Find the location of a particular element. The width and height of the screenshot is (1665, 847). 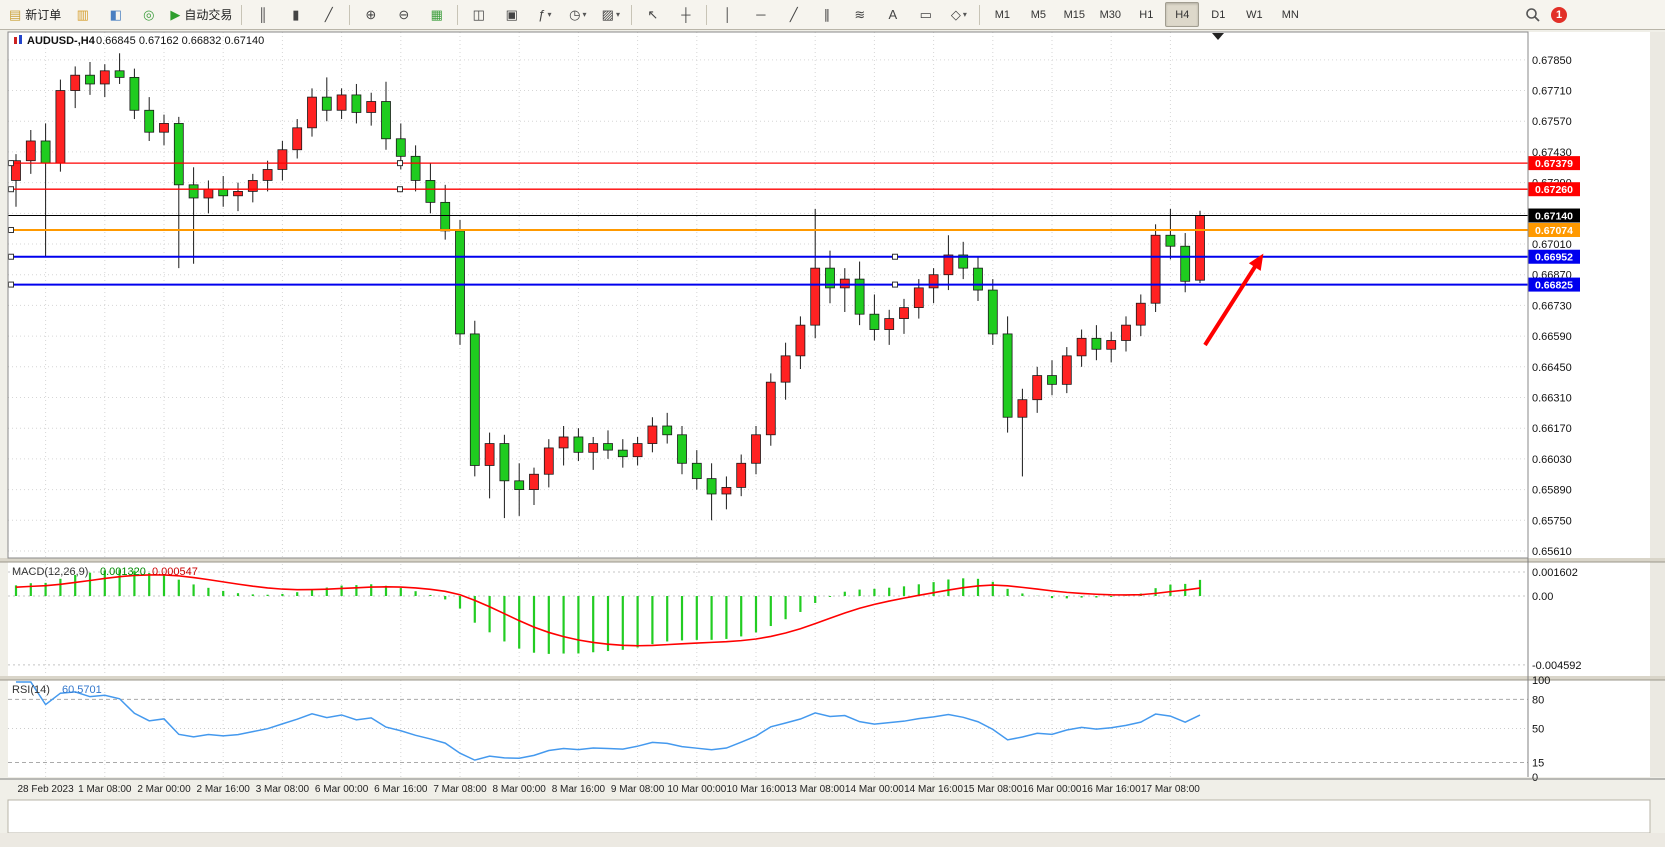

bars-chart-button: ║ is located at coordinates (262, 14).